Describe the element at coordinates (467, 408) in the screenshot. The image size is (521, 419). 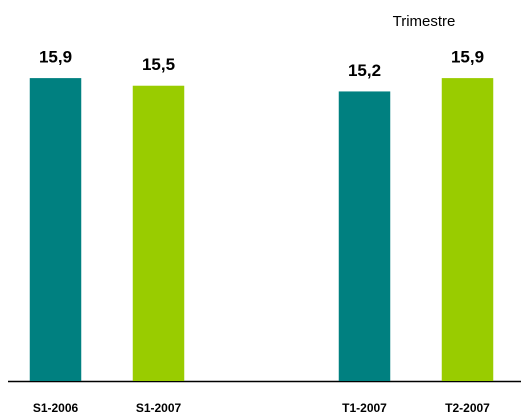
I see `x-tick-label: T2-2007` at that location.